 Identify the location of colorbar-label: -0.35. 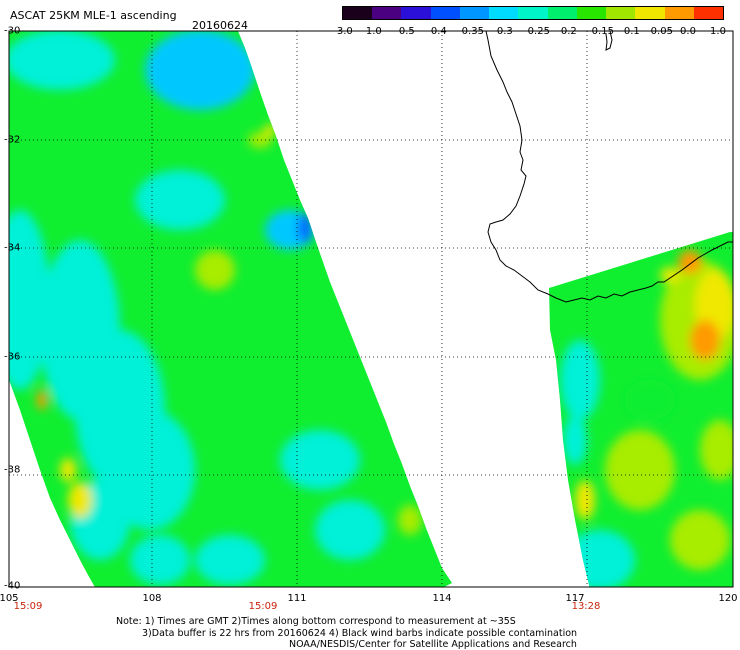
(471, 31).